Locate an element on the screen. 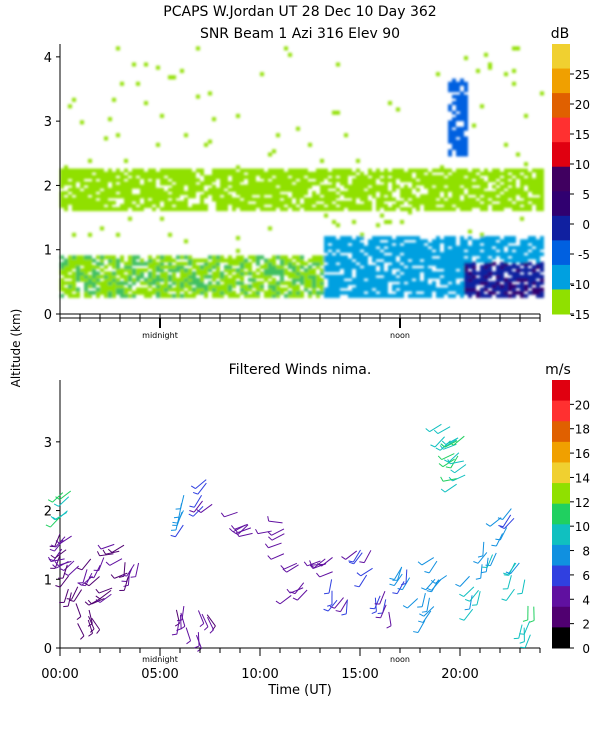  winds-colorbar-label: 12 is located at coordinates (582, 503).